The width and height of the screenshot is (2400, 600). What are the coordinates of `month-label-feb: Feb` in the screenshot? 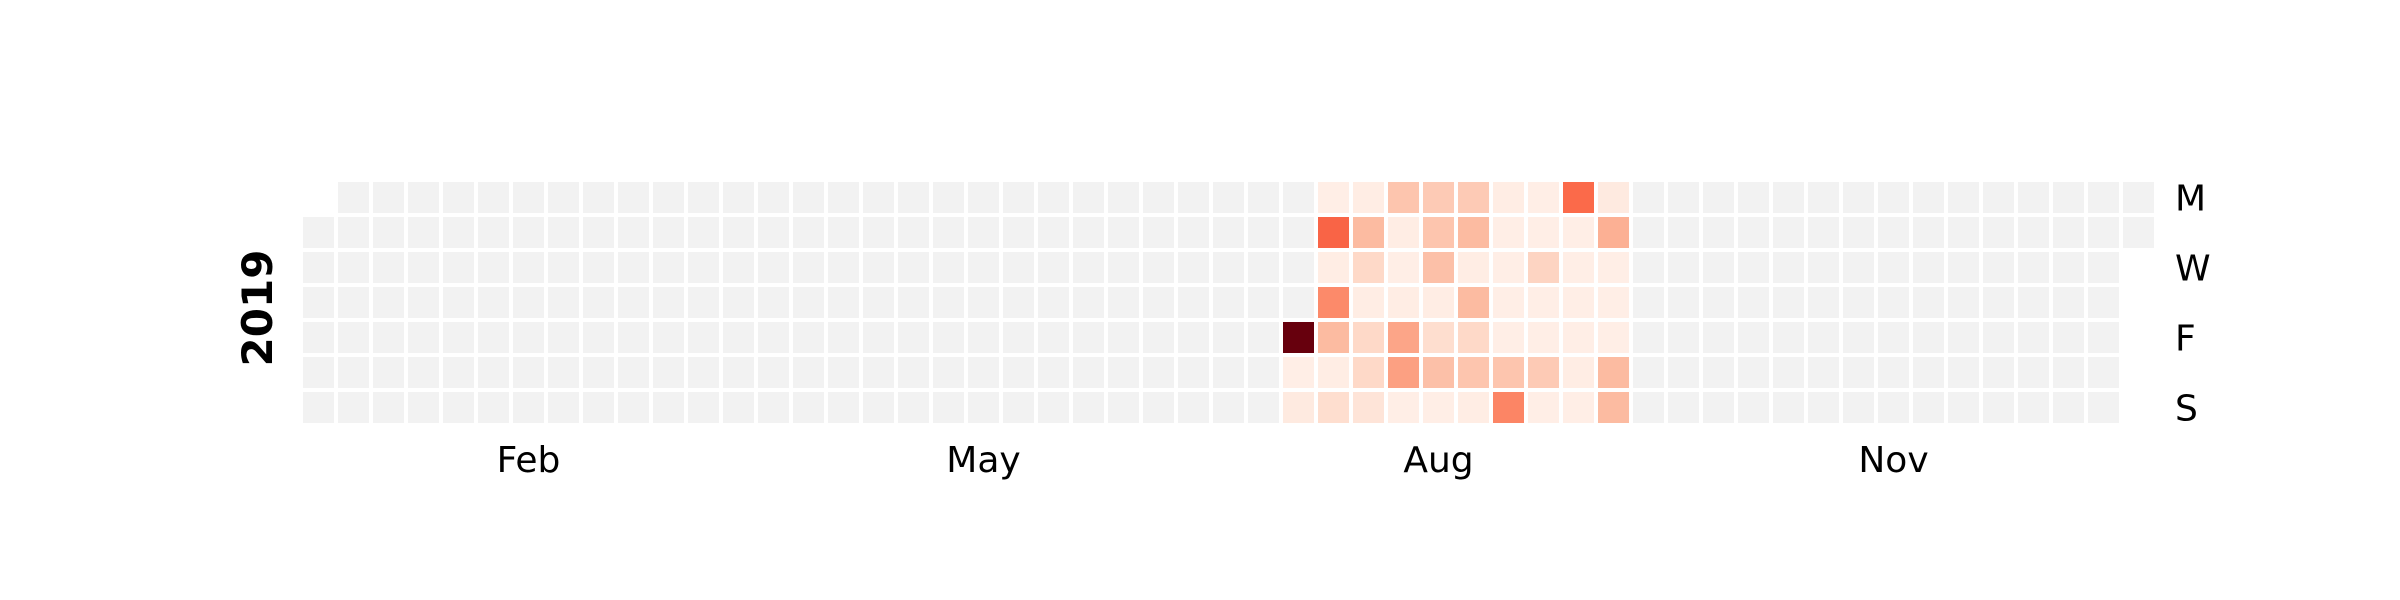 It's located at (529, 460).